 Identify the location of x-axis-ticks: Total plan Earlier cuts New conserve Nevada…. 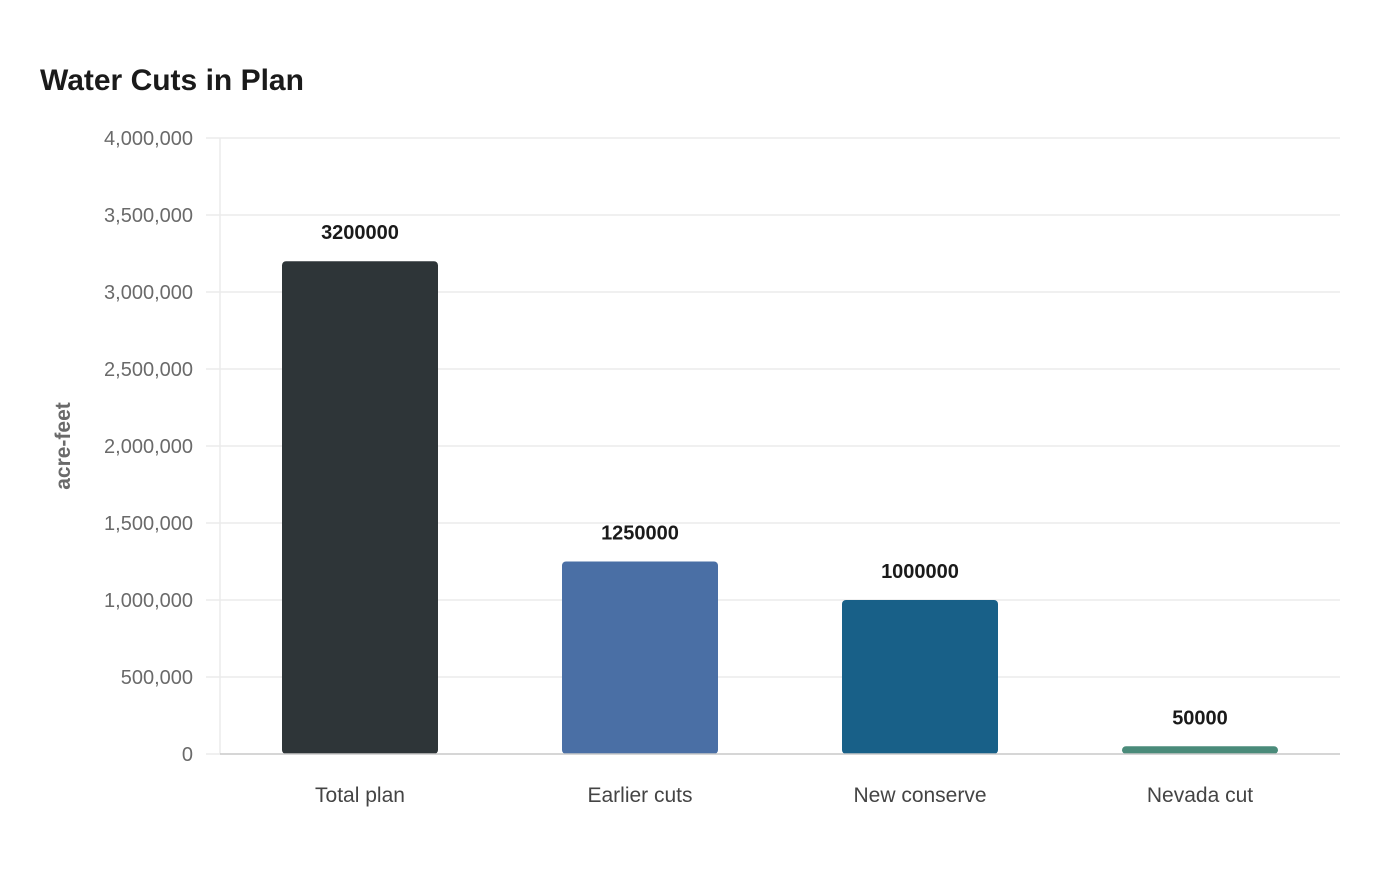
(784, 795).